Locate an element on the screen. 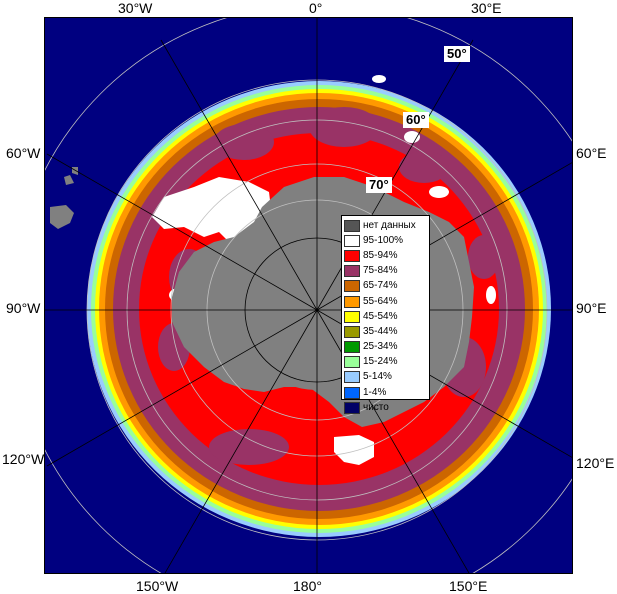 Image resolution: width=617 pixels, height=594 pixels. ice-95-100-ross is located at coordinates (354, 450).